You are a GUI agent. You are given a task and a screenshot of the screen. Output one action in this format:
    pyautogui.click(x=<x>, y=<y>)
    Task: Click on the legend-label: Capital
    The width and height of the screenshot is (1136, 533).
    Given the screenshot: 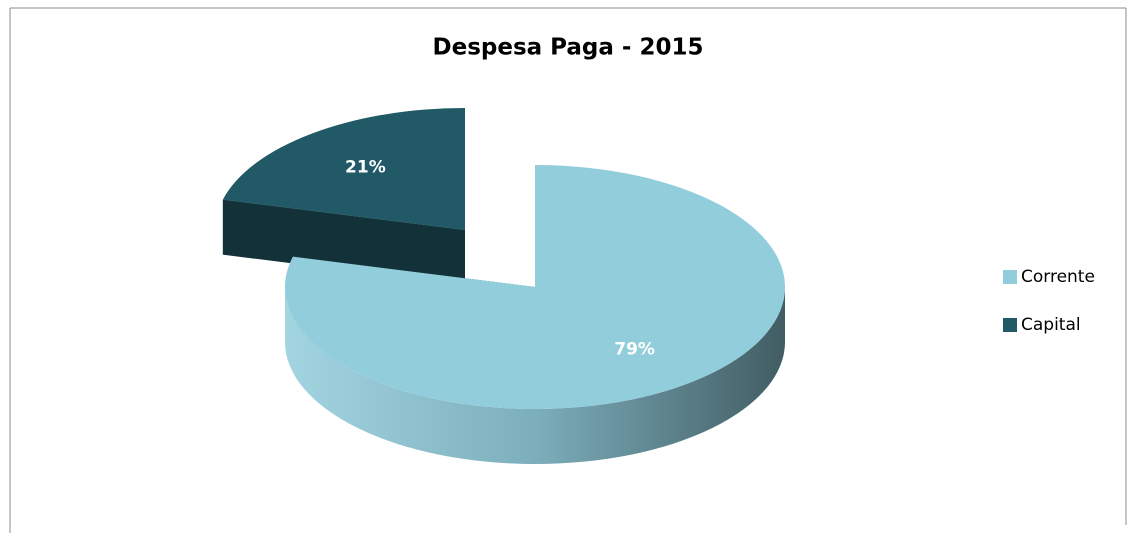 What is the action you would take?
    pyautogui.click(x=1051, y=325)
    